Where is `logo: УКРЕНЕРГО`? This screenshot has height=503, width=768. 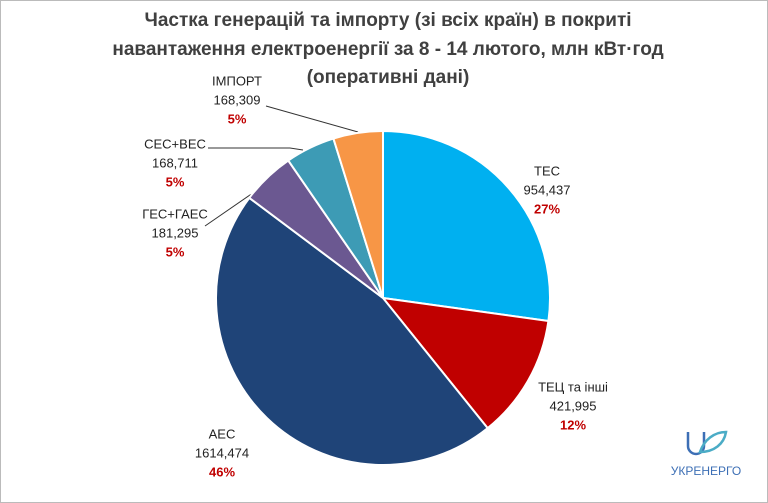
logo: УКРЕНЕРГО is located at coordinates (706, 454).